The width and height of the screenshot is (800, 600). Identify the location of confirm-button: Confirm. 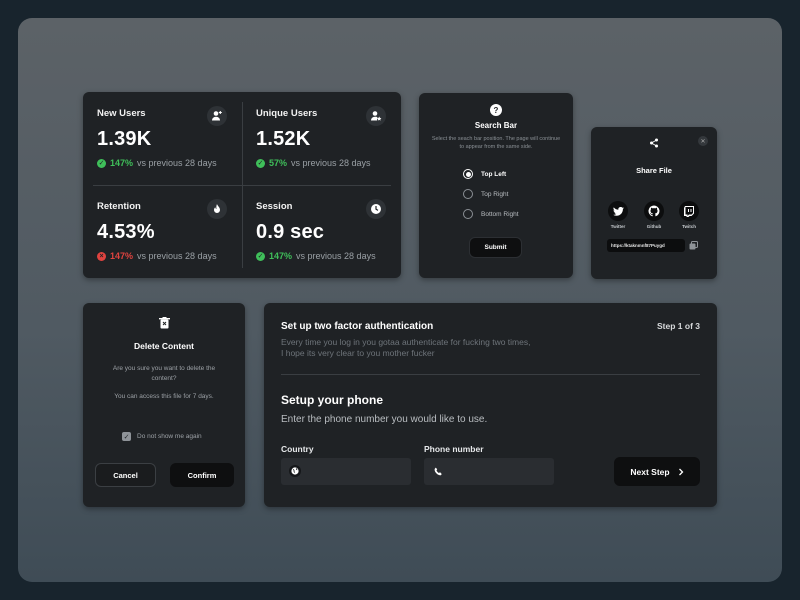
(202, 475).